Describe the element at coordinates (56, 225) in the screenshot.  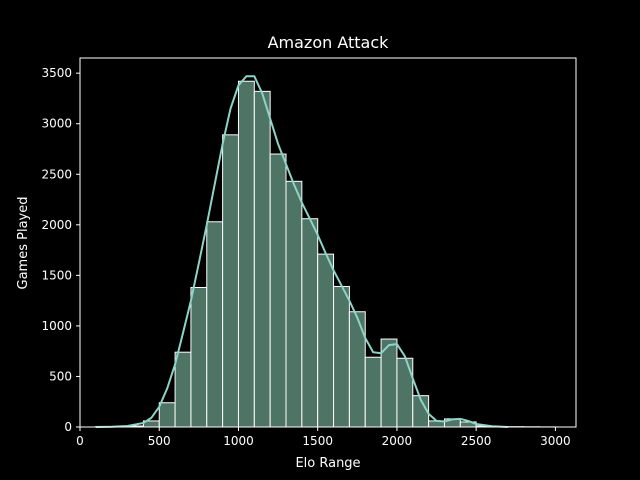
I see `y-tick-label: 2000` at that location.